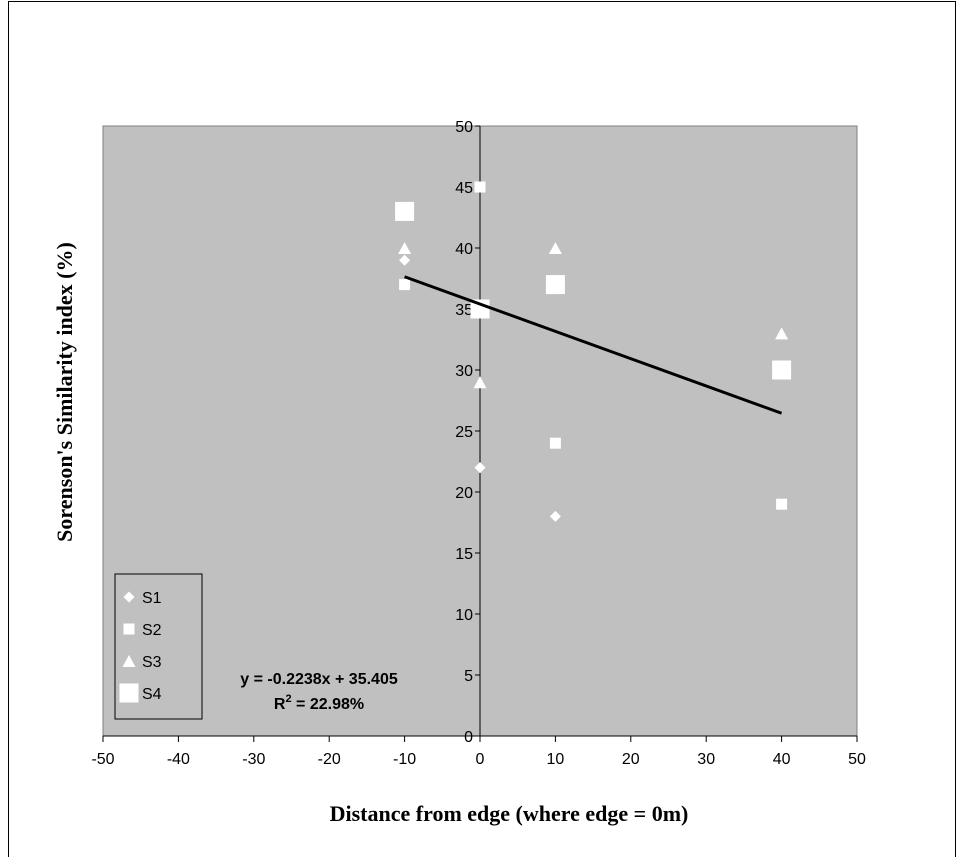 This screenshot has width=963, height=858. I want to click on y-tick-label: 20, so click(464, 493).